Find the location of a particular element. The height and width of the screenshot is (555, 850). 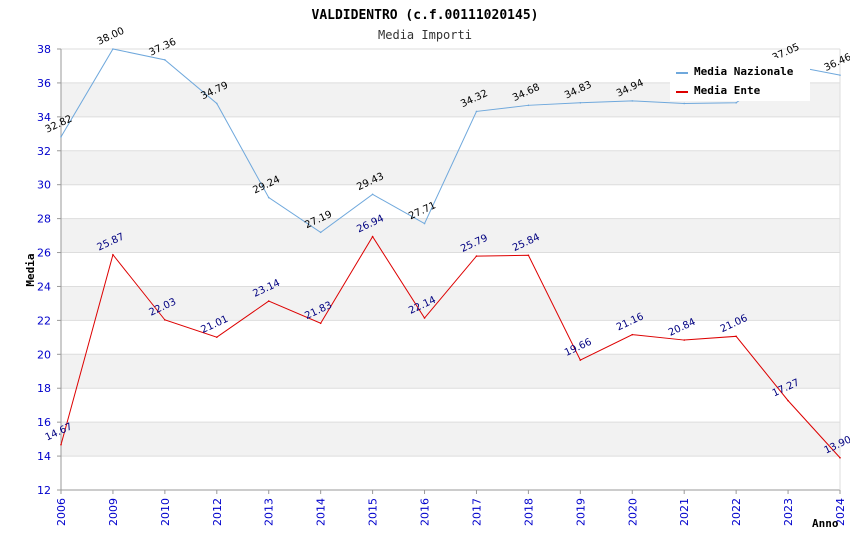

legend: Media Nazionale Media Ente is located at coordinates (740, 79).